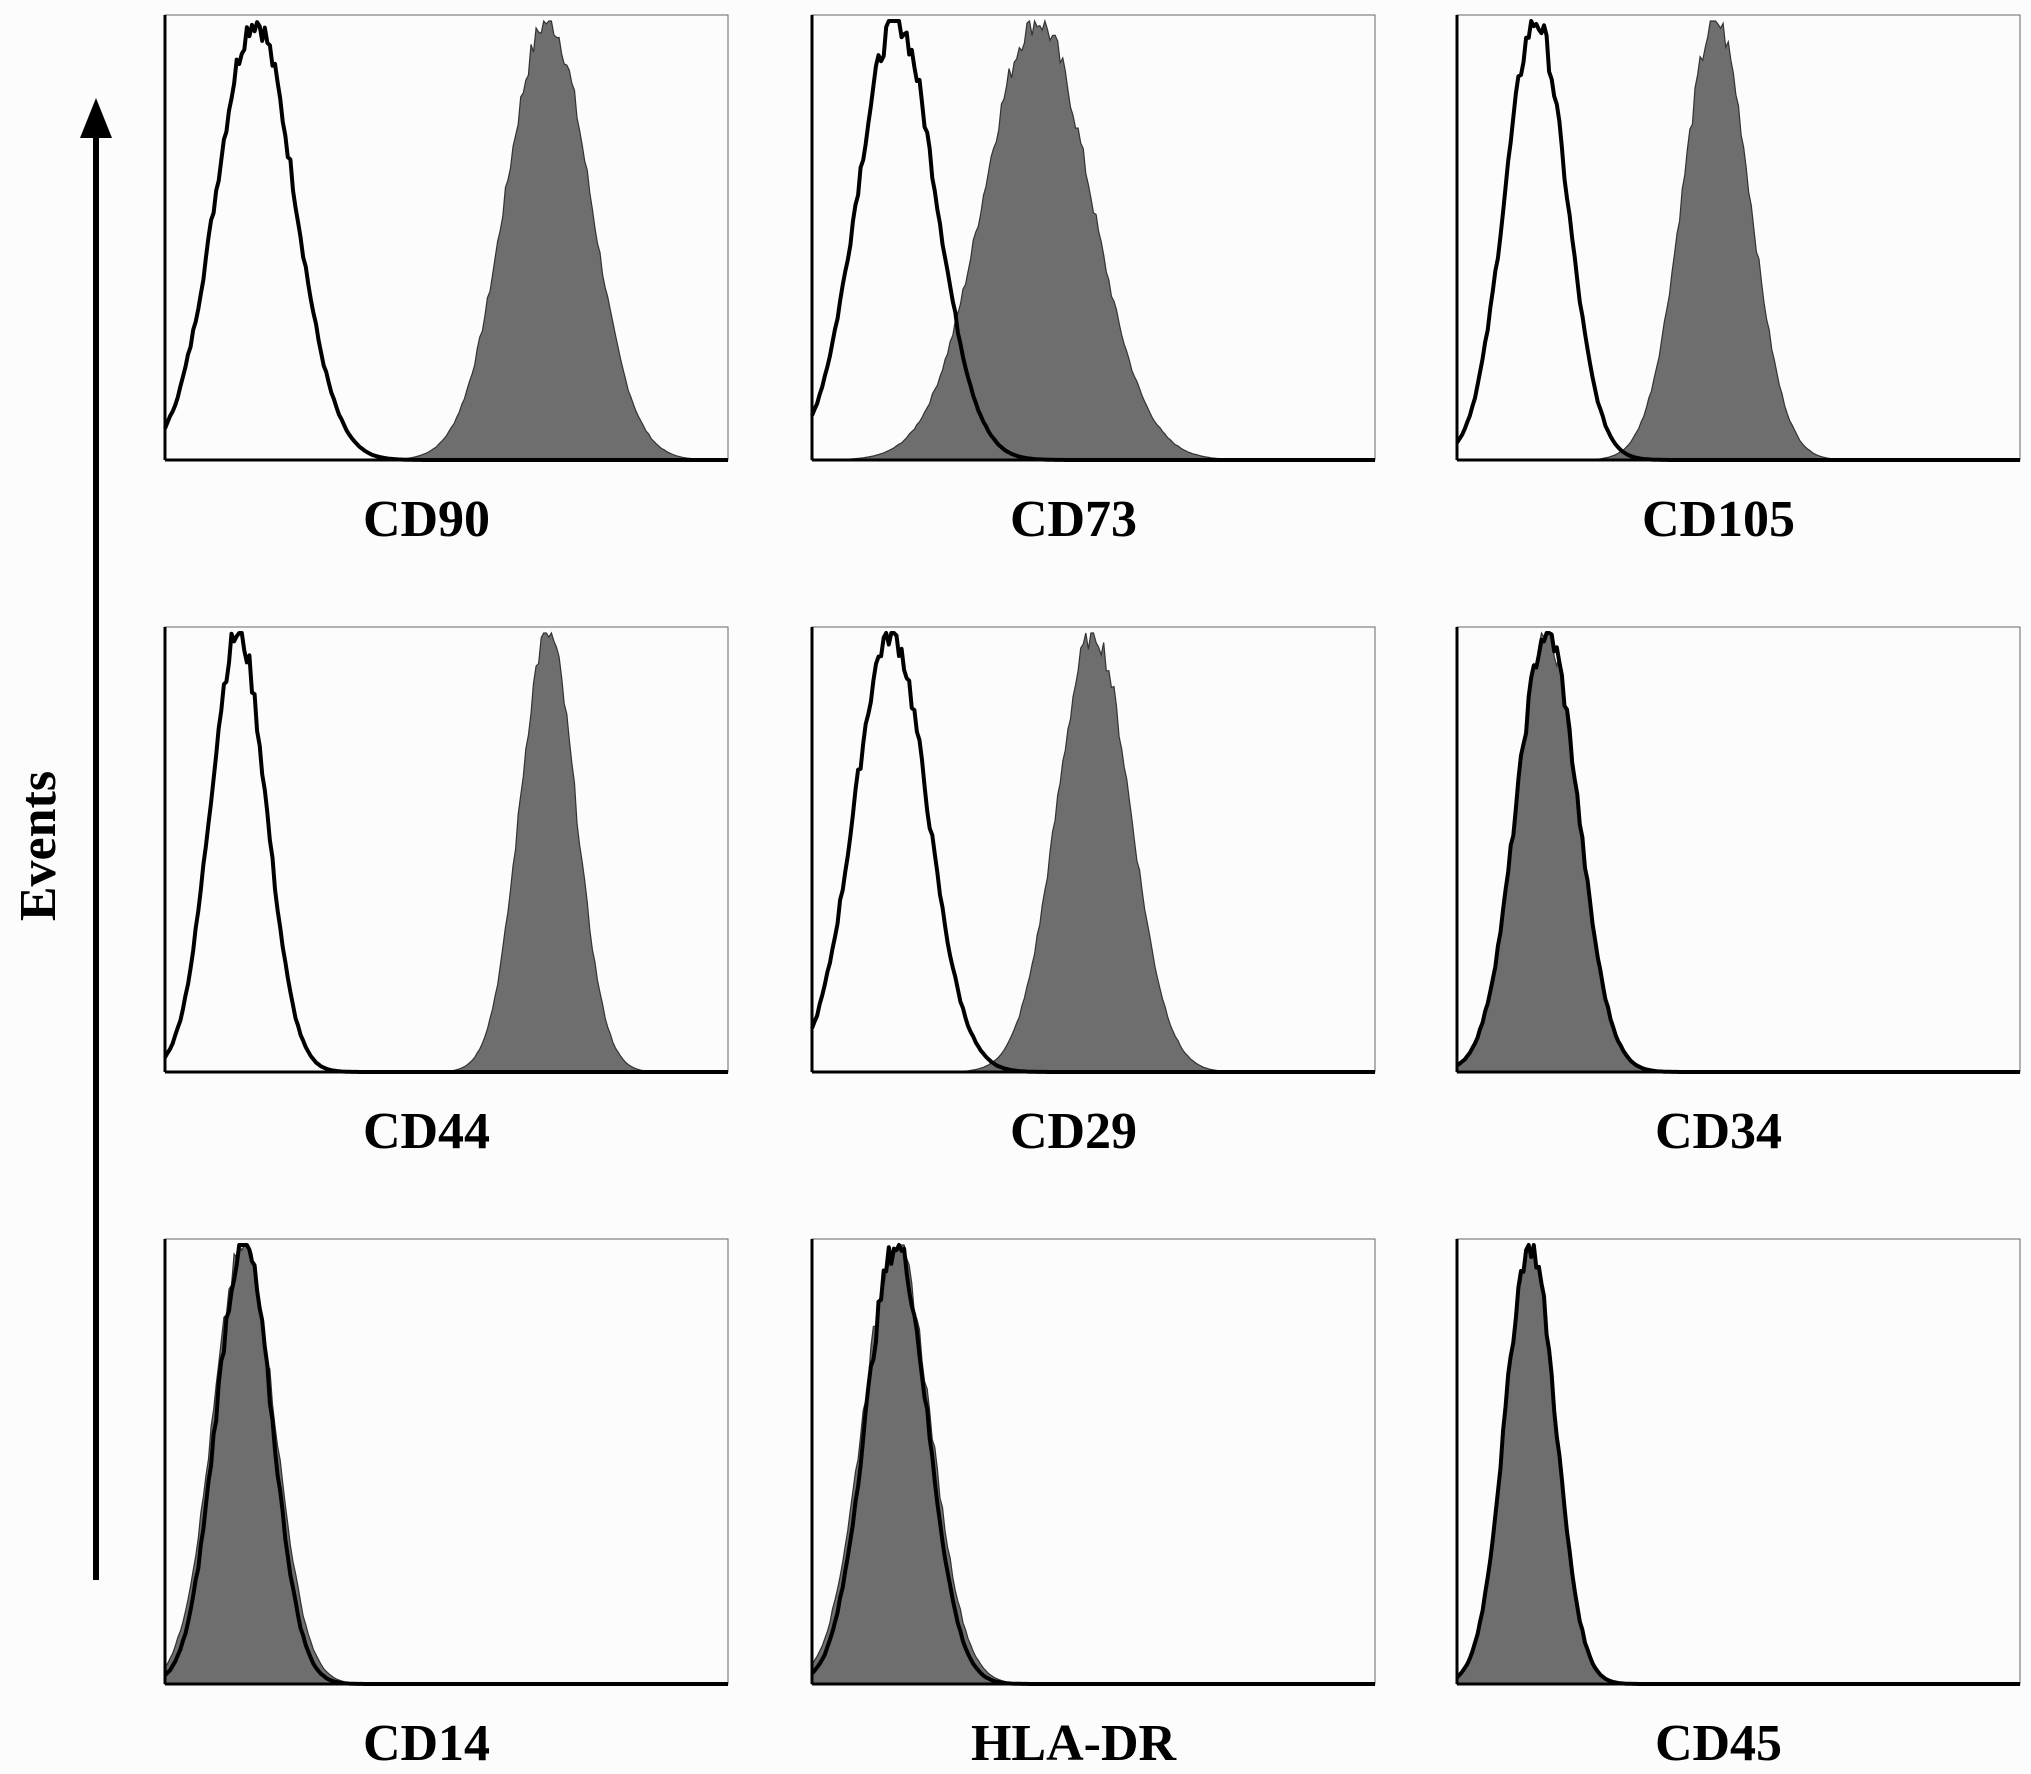  What do you see at coordinates (426, 1131) in the screenshot?
I see `marker-label: CD44` at bounding box center [426, 1131].